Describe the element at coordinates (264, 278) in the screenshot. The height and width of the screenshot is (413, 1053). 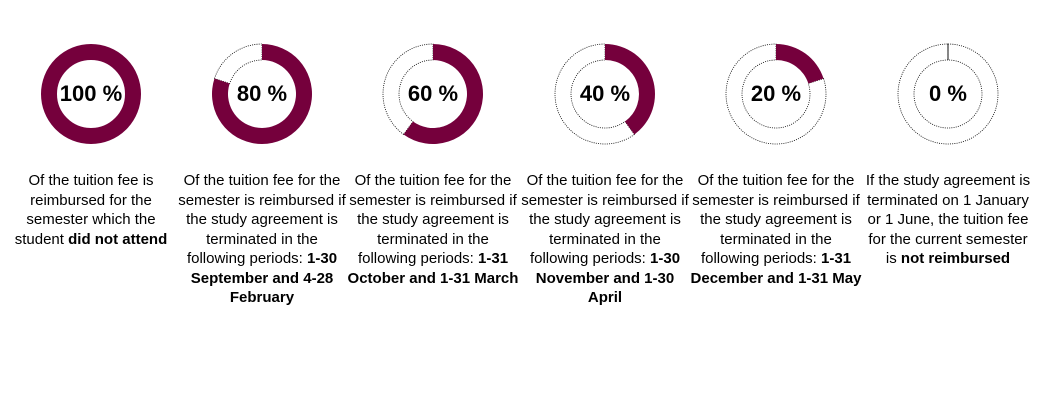
I see `caption-bold: 1-30 September and 4-28 February` at that location.